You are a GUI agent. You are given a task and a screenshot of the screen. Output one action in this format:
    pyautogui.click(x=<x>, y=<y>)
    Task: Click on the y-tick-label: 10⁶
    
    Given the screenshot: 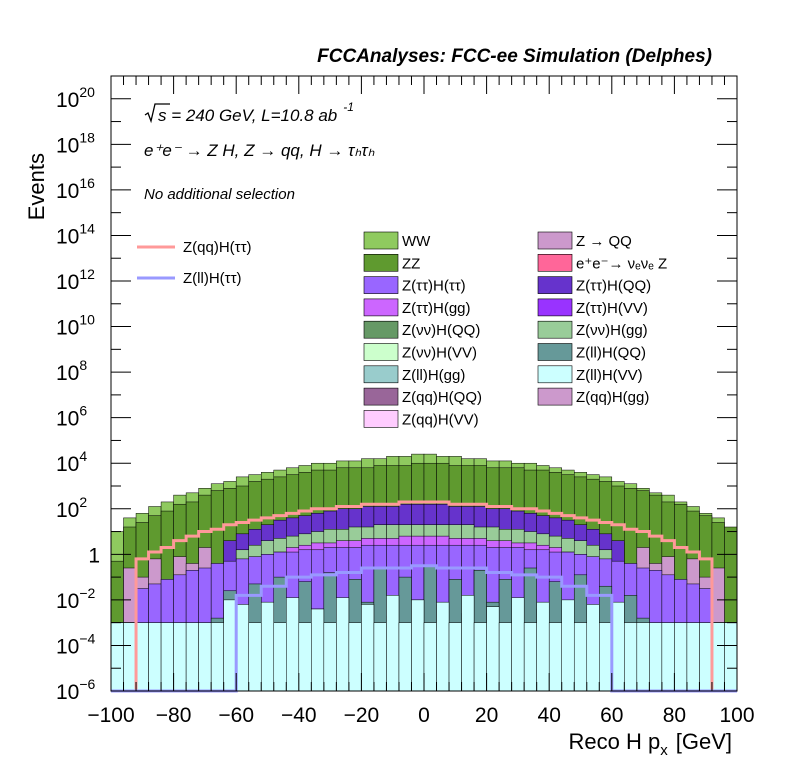 What is the action you would take?
    pyautogui.click(x=71, y=417)
    